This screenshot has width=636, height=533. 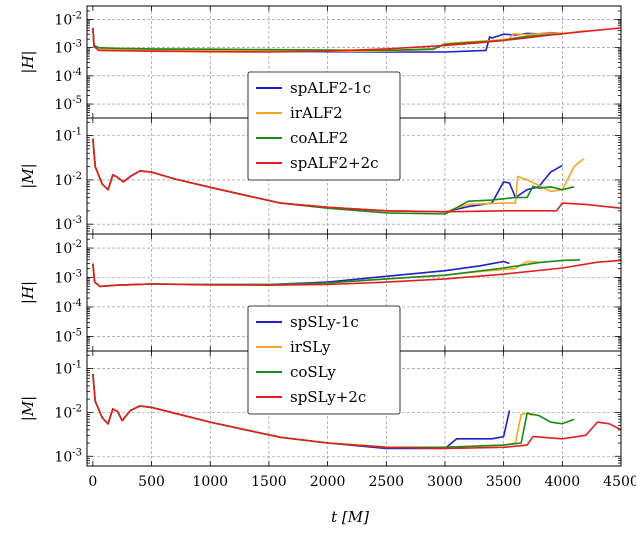 I want to click on series-line-spSLy-1c, so click(x=301, y=274).